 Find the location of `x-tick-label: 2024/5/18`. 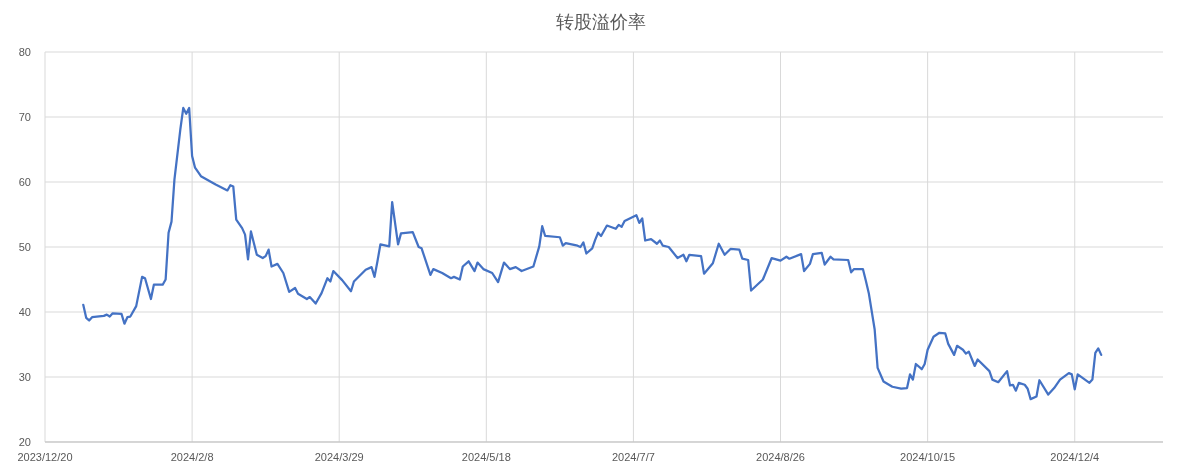

x-tick-label: 2024/5/18 is located at coordinates (486, 457).